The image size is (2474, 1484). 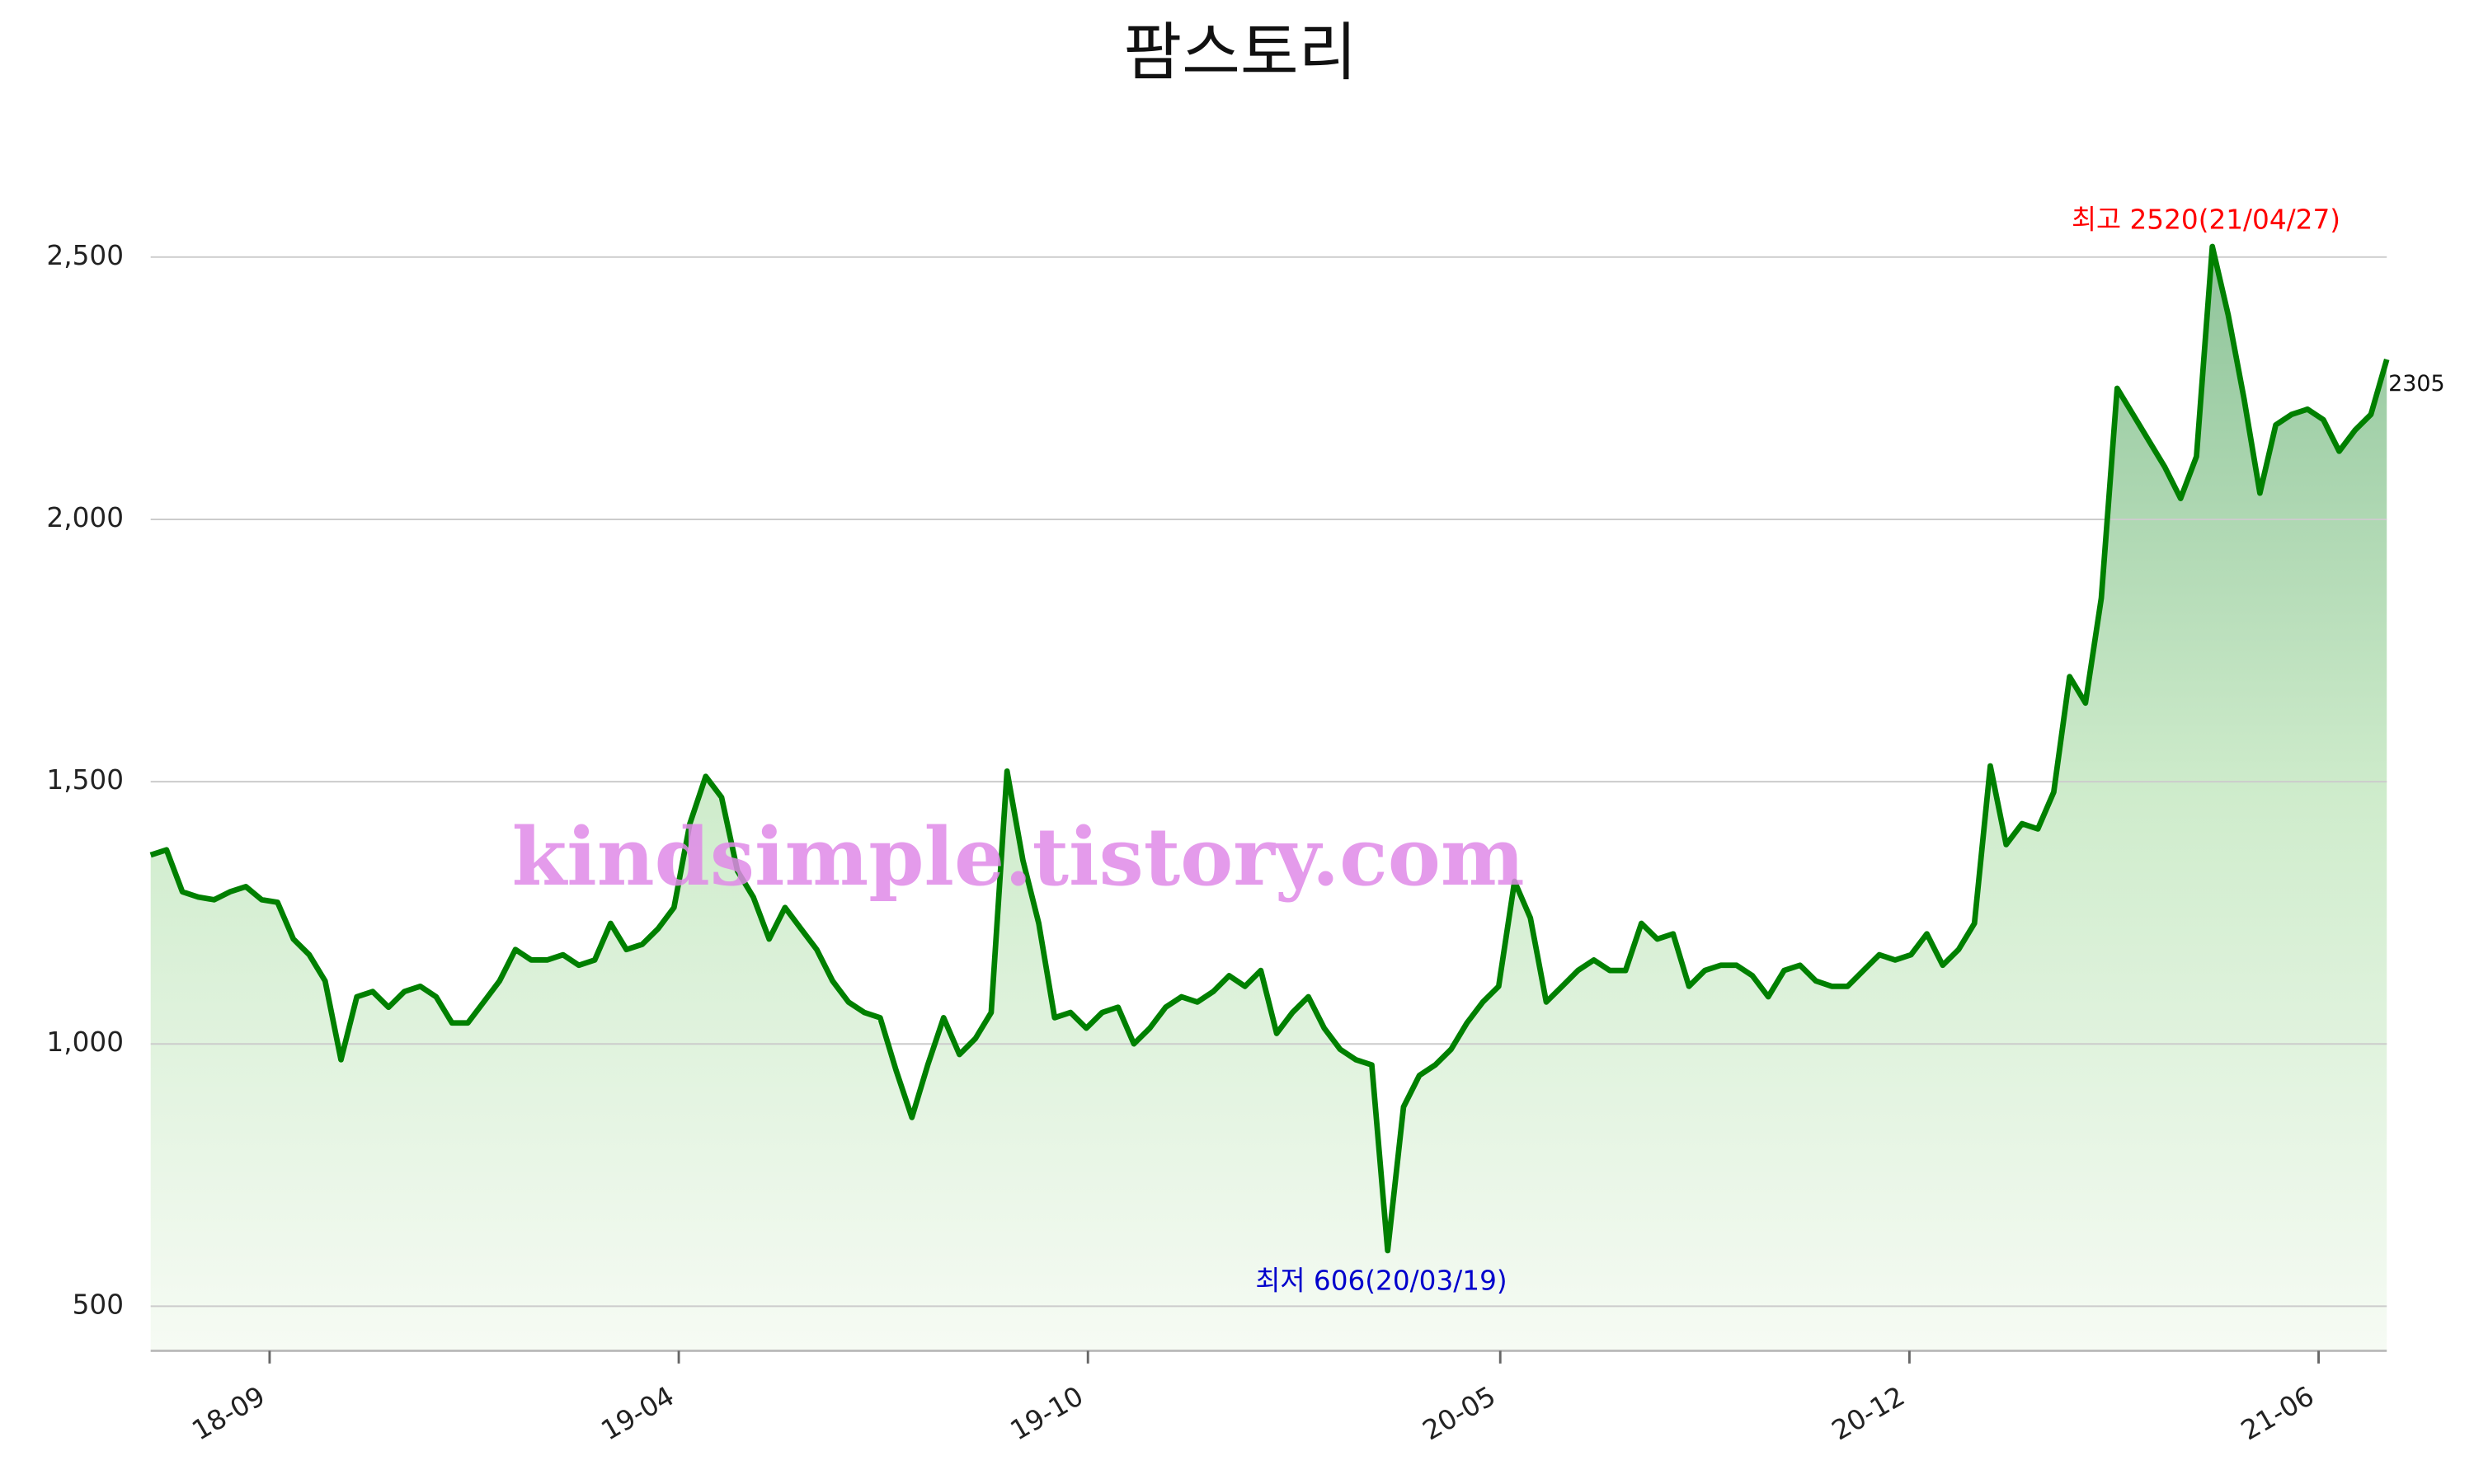 What do you see at coordinates (1459, 1413) in the screenshot?
I see `x-tick-label: 20-05` at bounding box center [1459, 1413].